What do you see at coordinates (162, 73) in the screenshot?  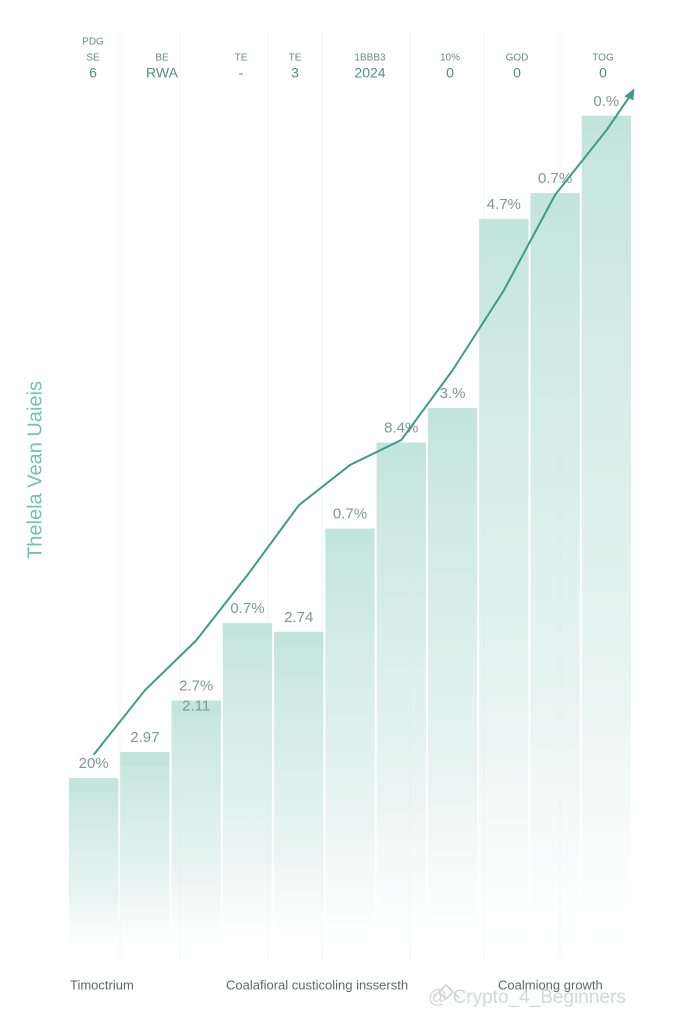 I see `header-cell: RWA` at bounding box center [162, 73].